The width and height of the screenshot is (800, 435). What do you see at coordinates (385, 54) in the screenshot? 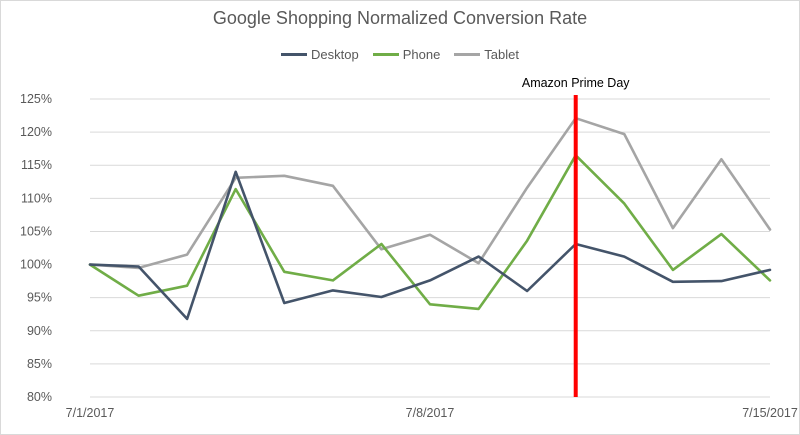
I see `legend-swatch-phone` at bounding box center [385, 54].